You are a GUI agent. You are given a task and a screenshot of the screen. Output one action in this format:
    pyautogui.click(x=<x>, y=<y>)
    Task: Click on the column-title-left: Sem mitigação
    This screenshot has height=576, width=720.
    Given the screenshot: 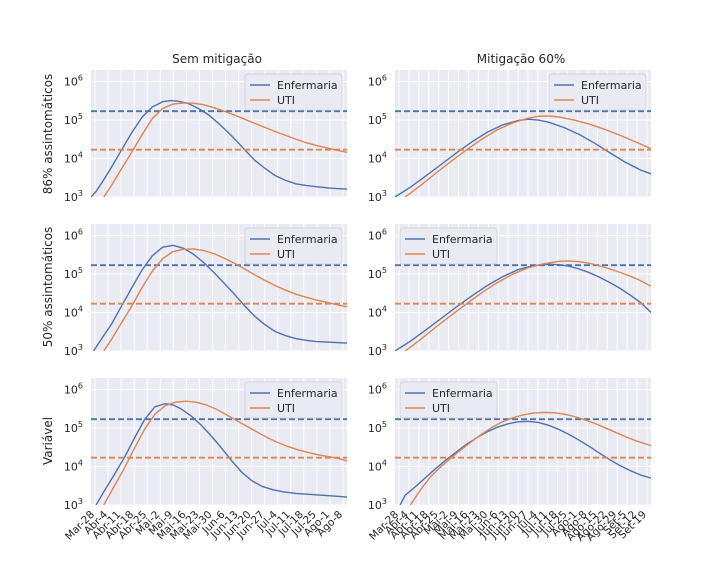 What is the action you would take?
    pyautogui.click(x=217, y=59)
    